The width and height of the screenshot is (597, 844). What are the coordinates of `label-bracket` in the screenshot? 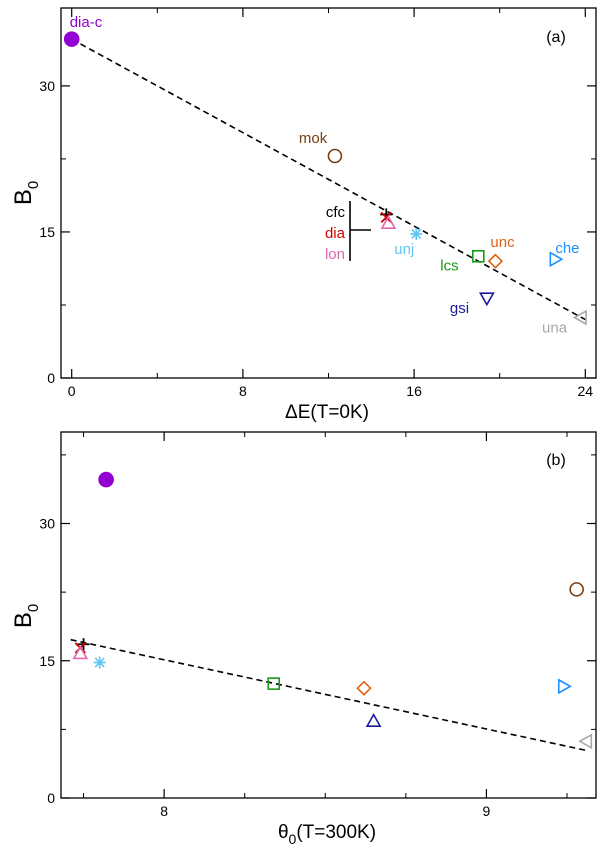 It's located at (360, 231).